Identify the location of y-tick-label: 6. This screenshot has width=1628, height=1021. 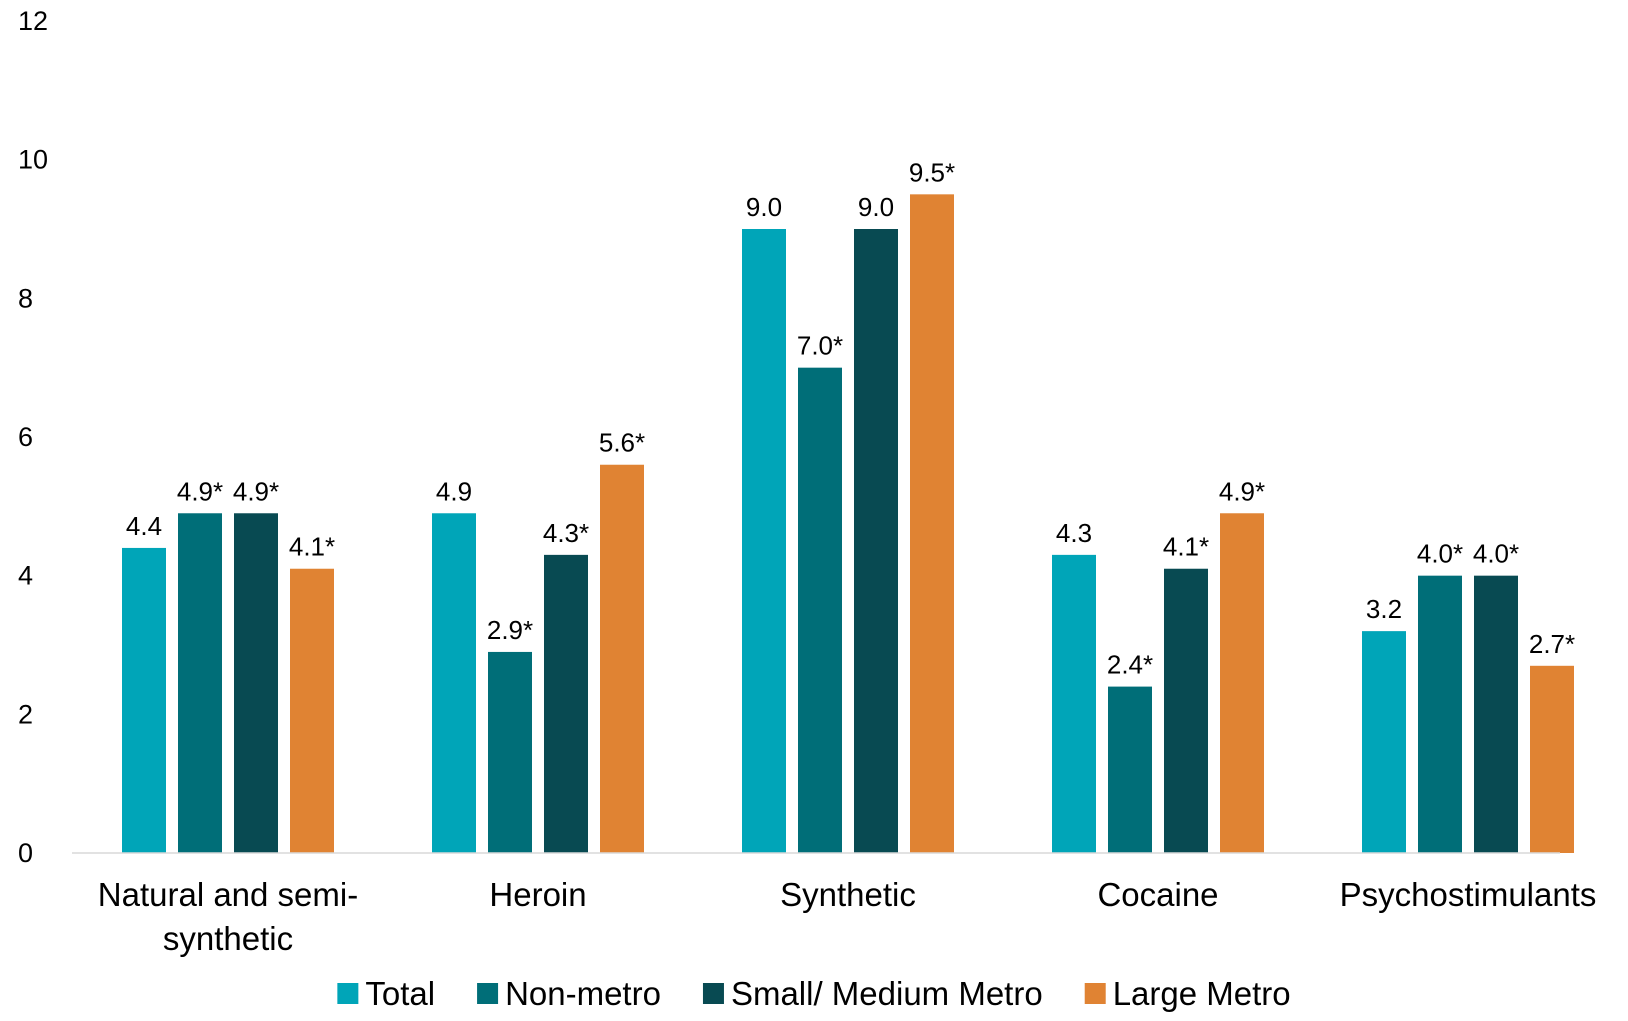
(25, 437).